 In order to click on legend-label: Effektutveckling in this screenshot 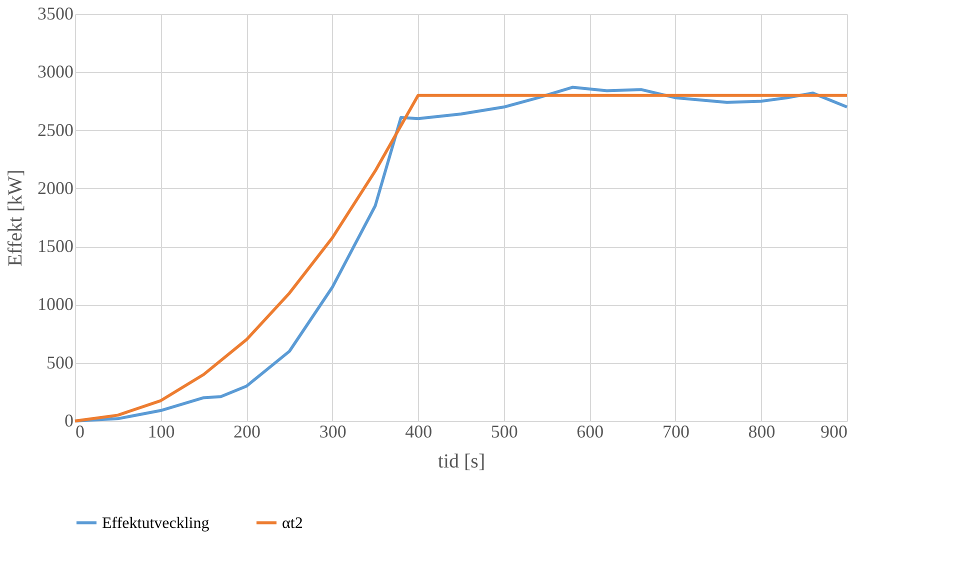, I will do `click(156, 523)`.